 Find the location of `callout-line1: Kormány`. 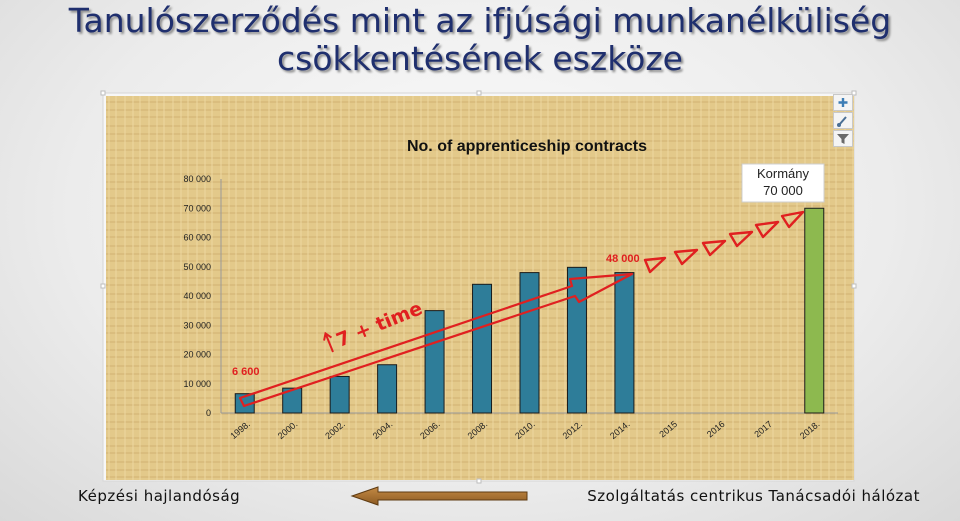

callout-line1: Kormány is located at coordinates (783, 173).